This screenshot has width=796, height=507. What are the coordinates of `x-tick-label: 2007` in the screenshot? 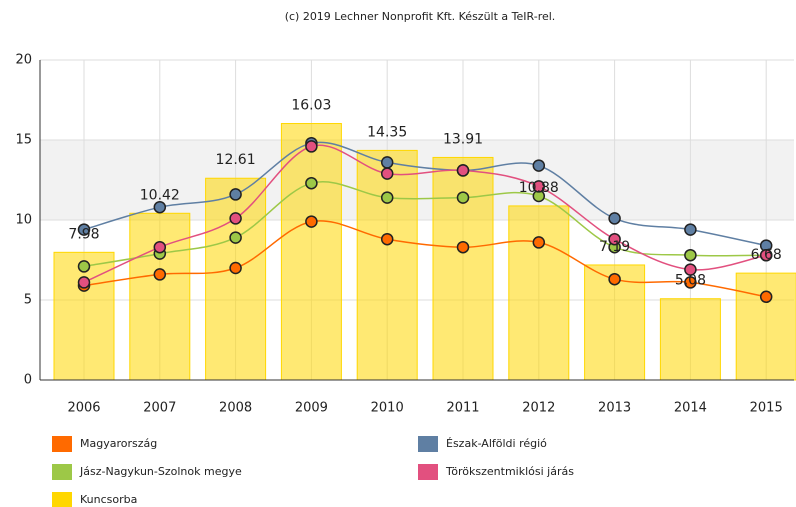 It's located at (159, 408).